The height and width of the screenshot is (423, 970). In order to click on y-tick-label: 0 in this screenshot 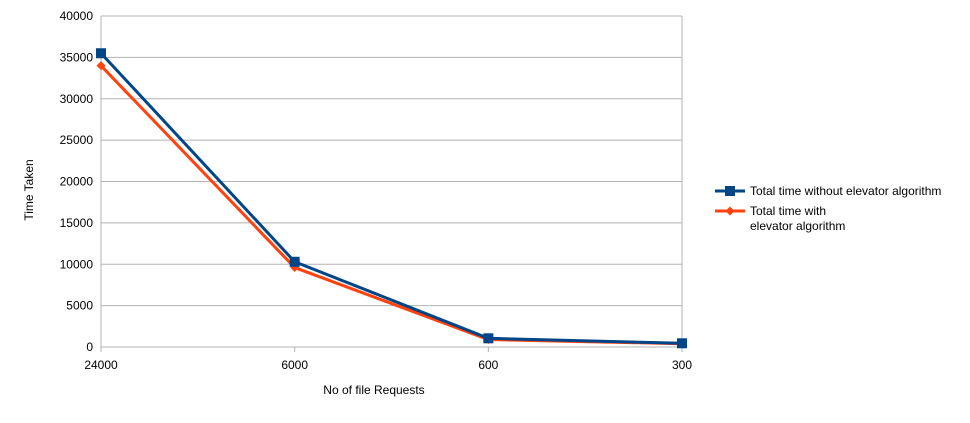, I will do `click(89, 347)`.